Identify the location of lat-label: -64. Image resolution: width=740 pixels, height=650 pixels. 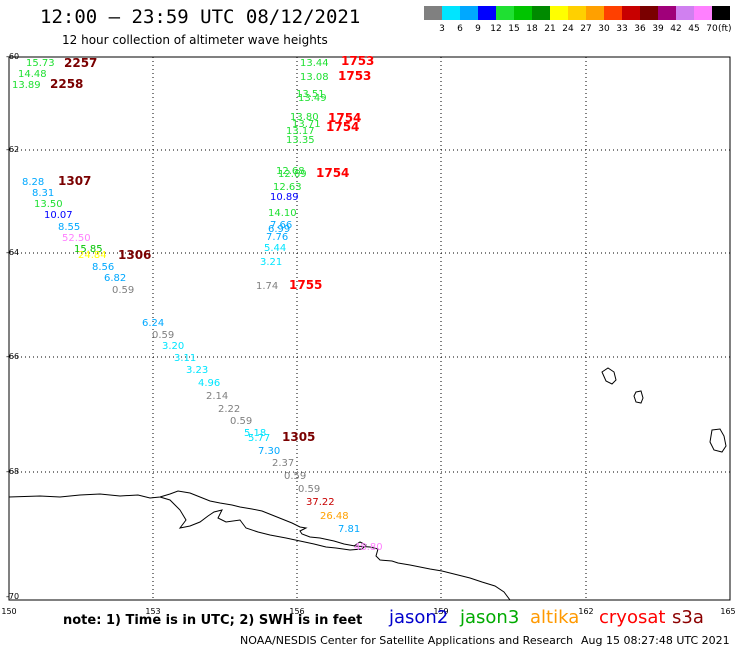
(13, 252).